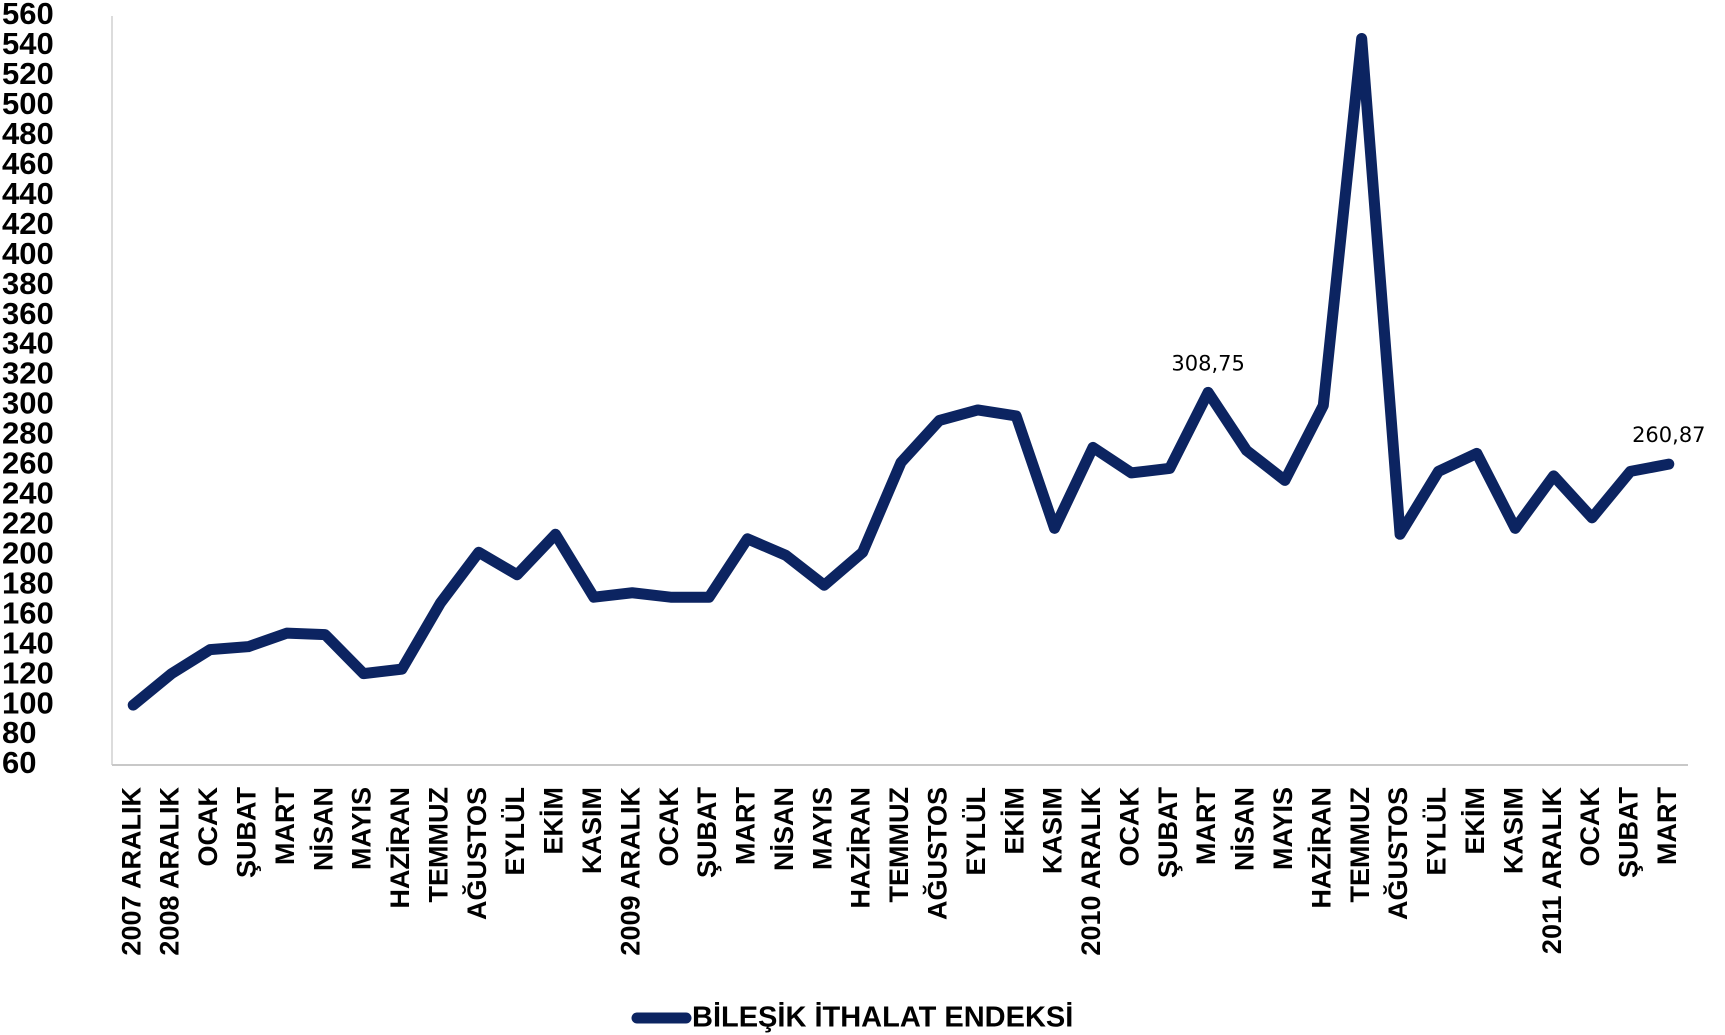  What do you see at coordinates (28, 582) in the screenshot?
I see `y-tick-label: 180` at bounding box center [28, 582].